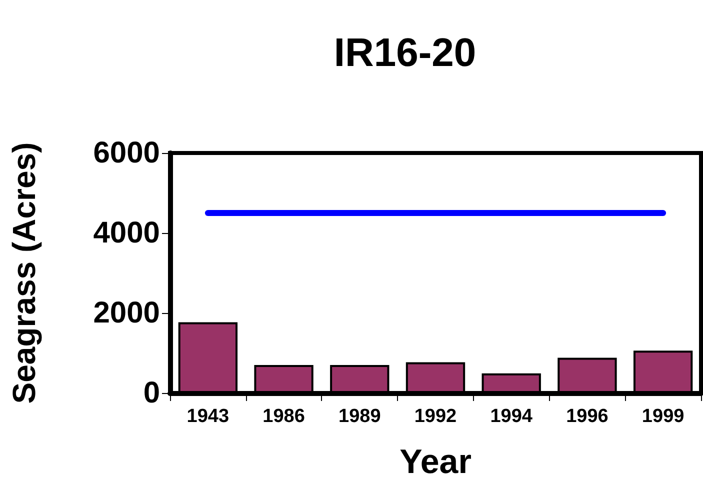 The height and width of the screenshot is (504, 703). I want to click on x-tick-label: 1994, so click(511, 416).